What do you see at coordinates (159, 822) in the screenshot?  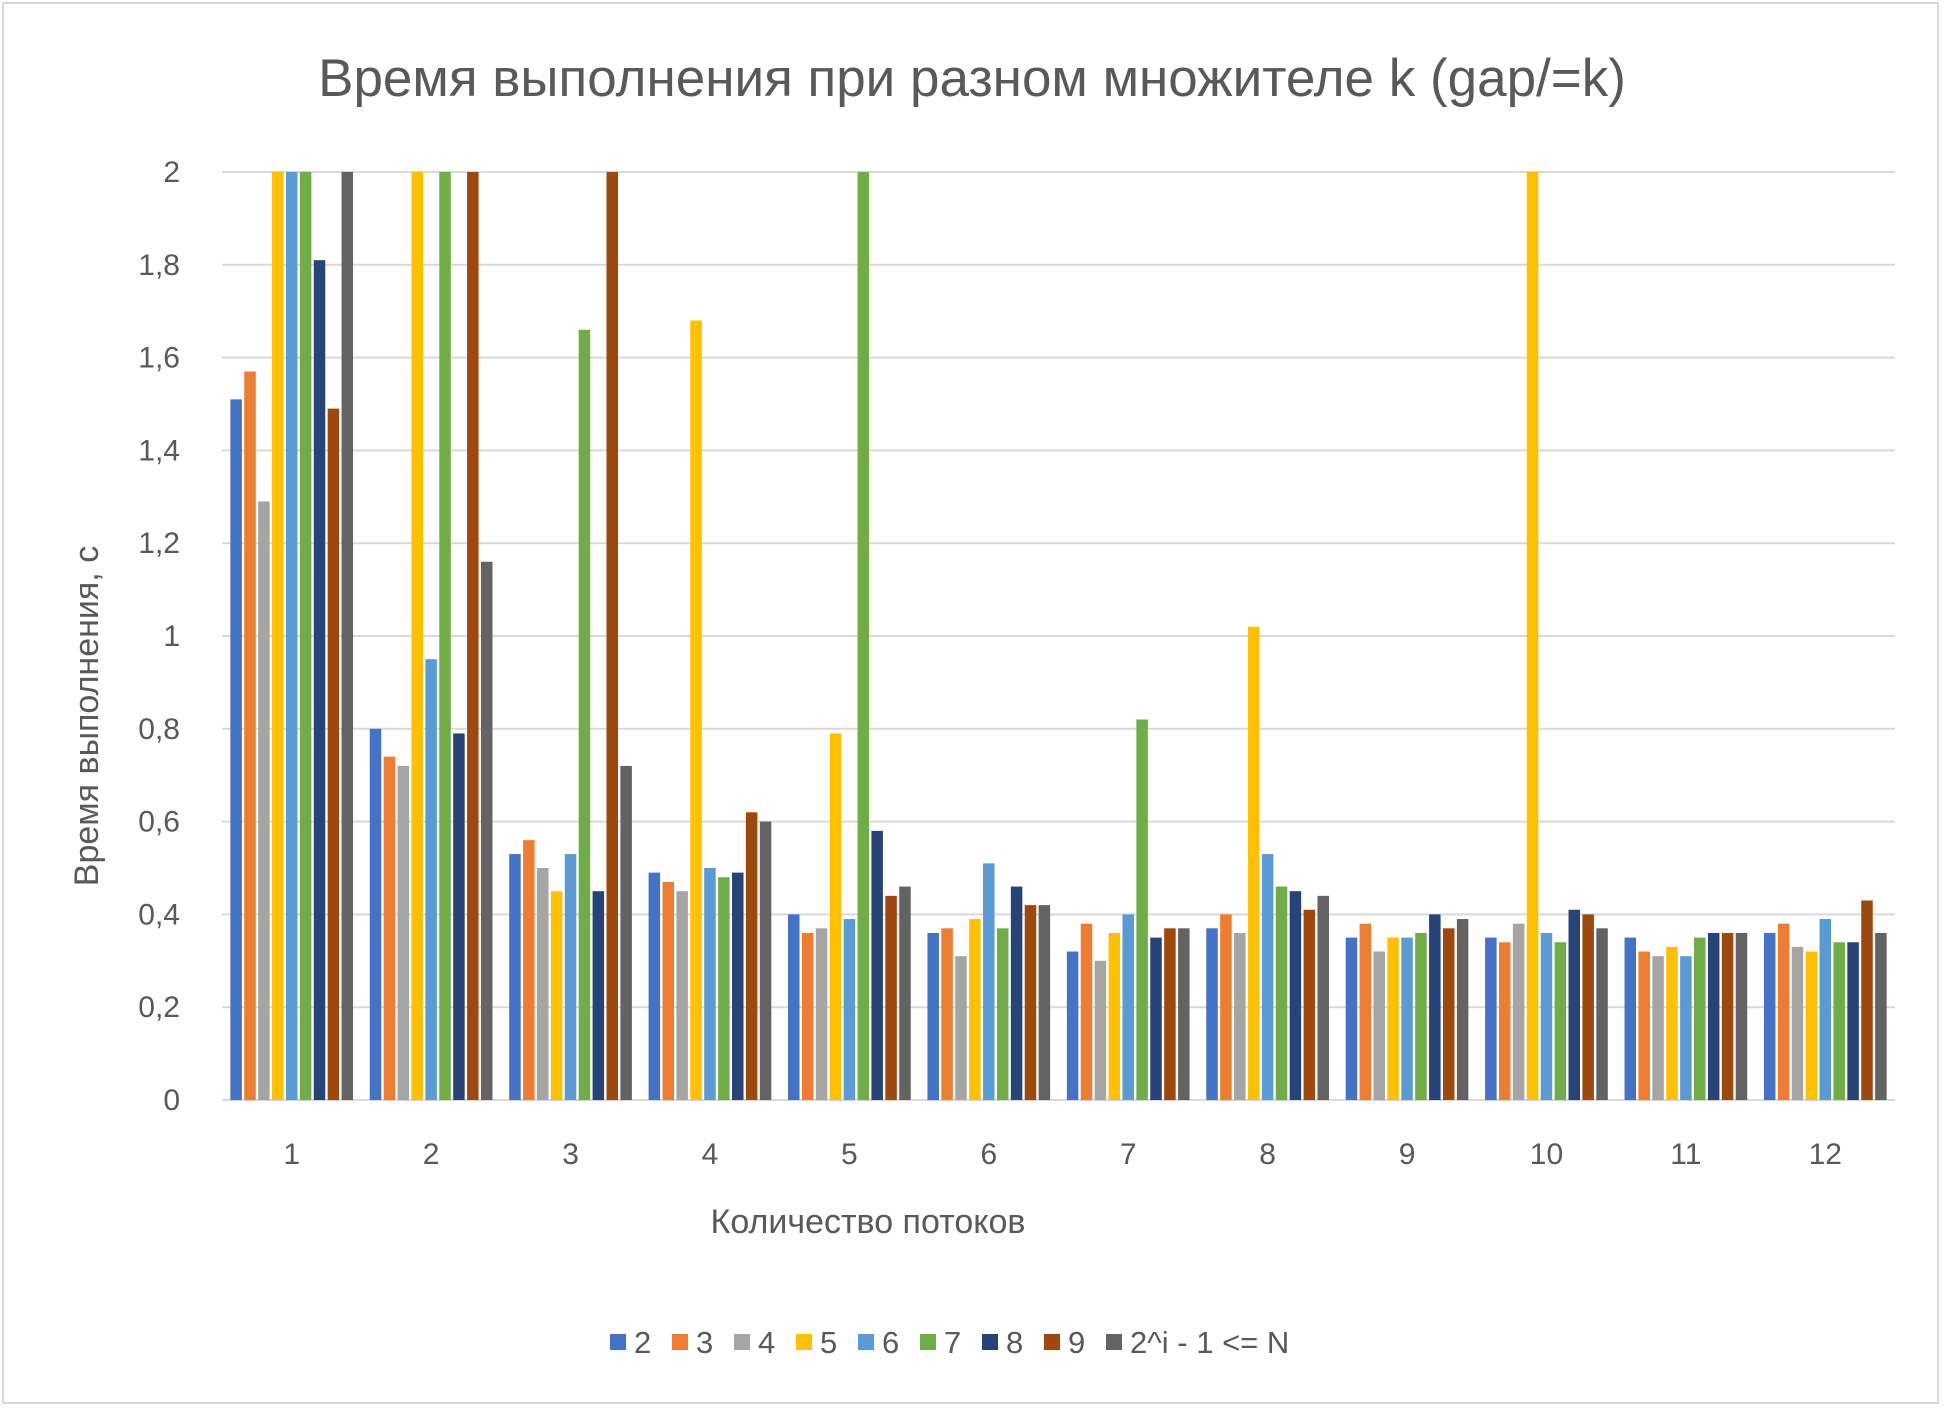 I see `y-tick-label: 0,6` at bounding box center [159, 822].